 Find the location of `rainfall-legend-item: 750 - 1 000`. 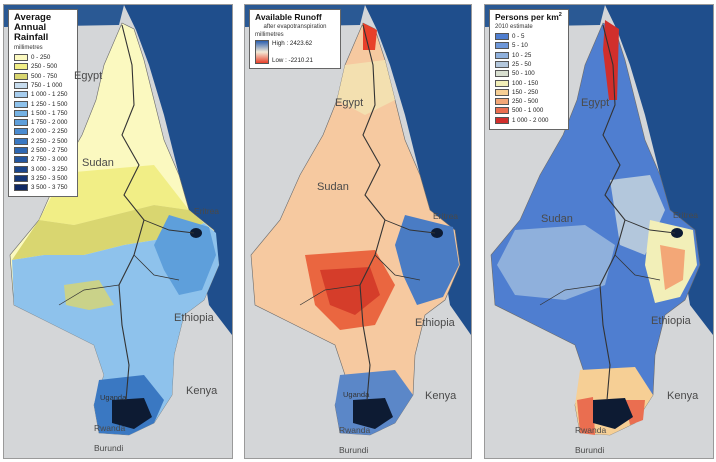

rainfall-legend-item: 750 - 1 000 is located at coordinates (43, 85).